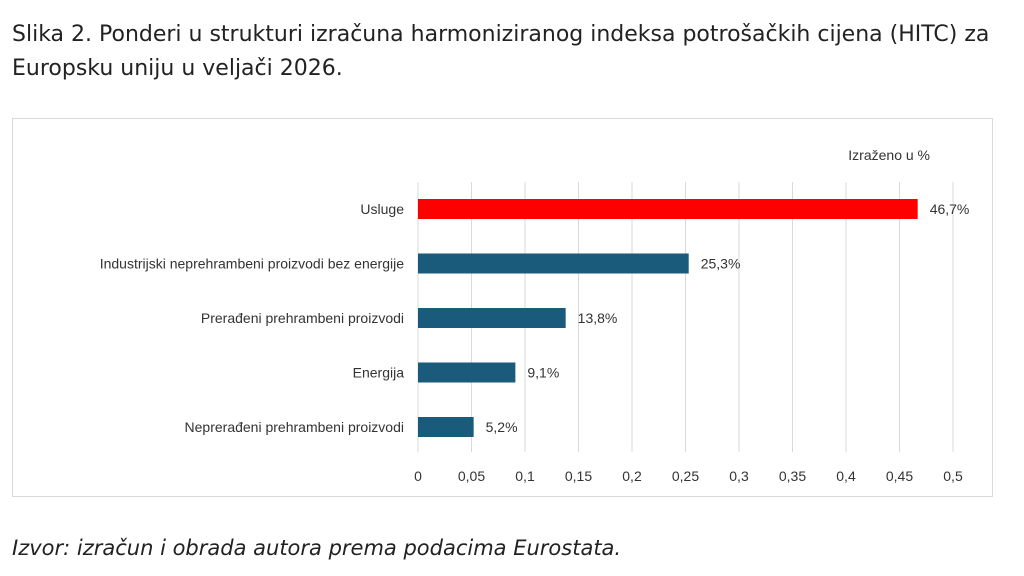 This screenshot has width=1024, height=576. I want to click on data-label: 9,1%, so click(543, 373).